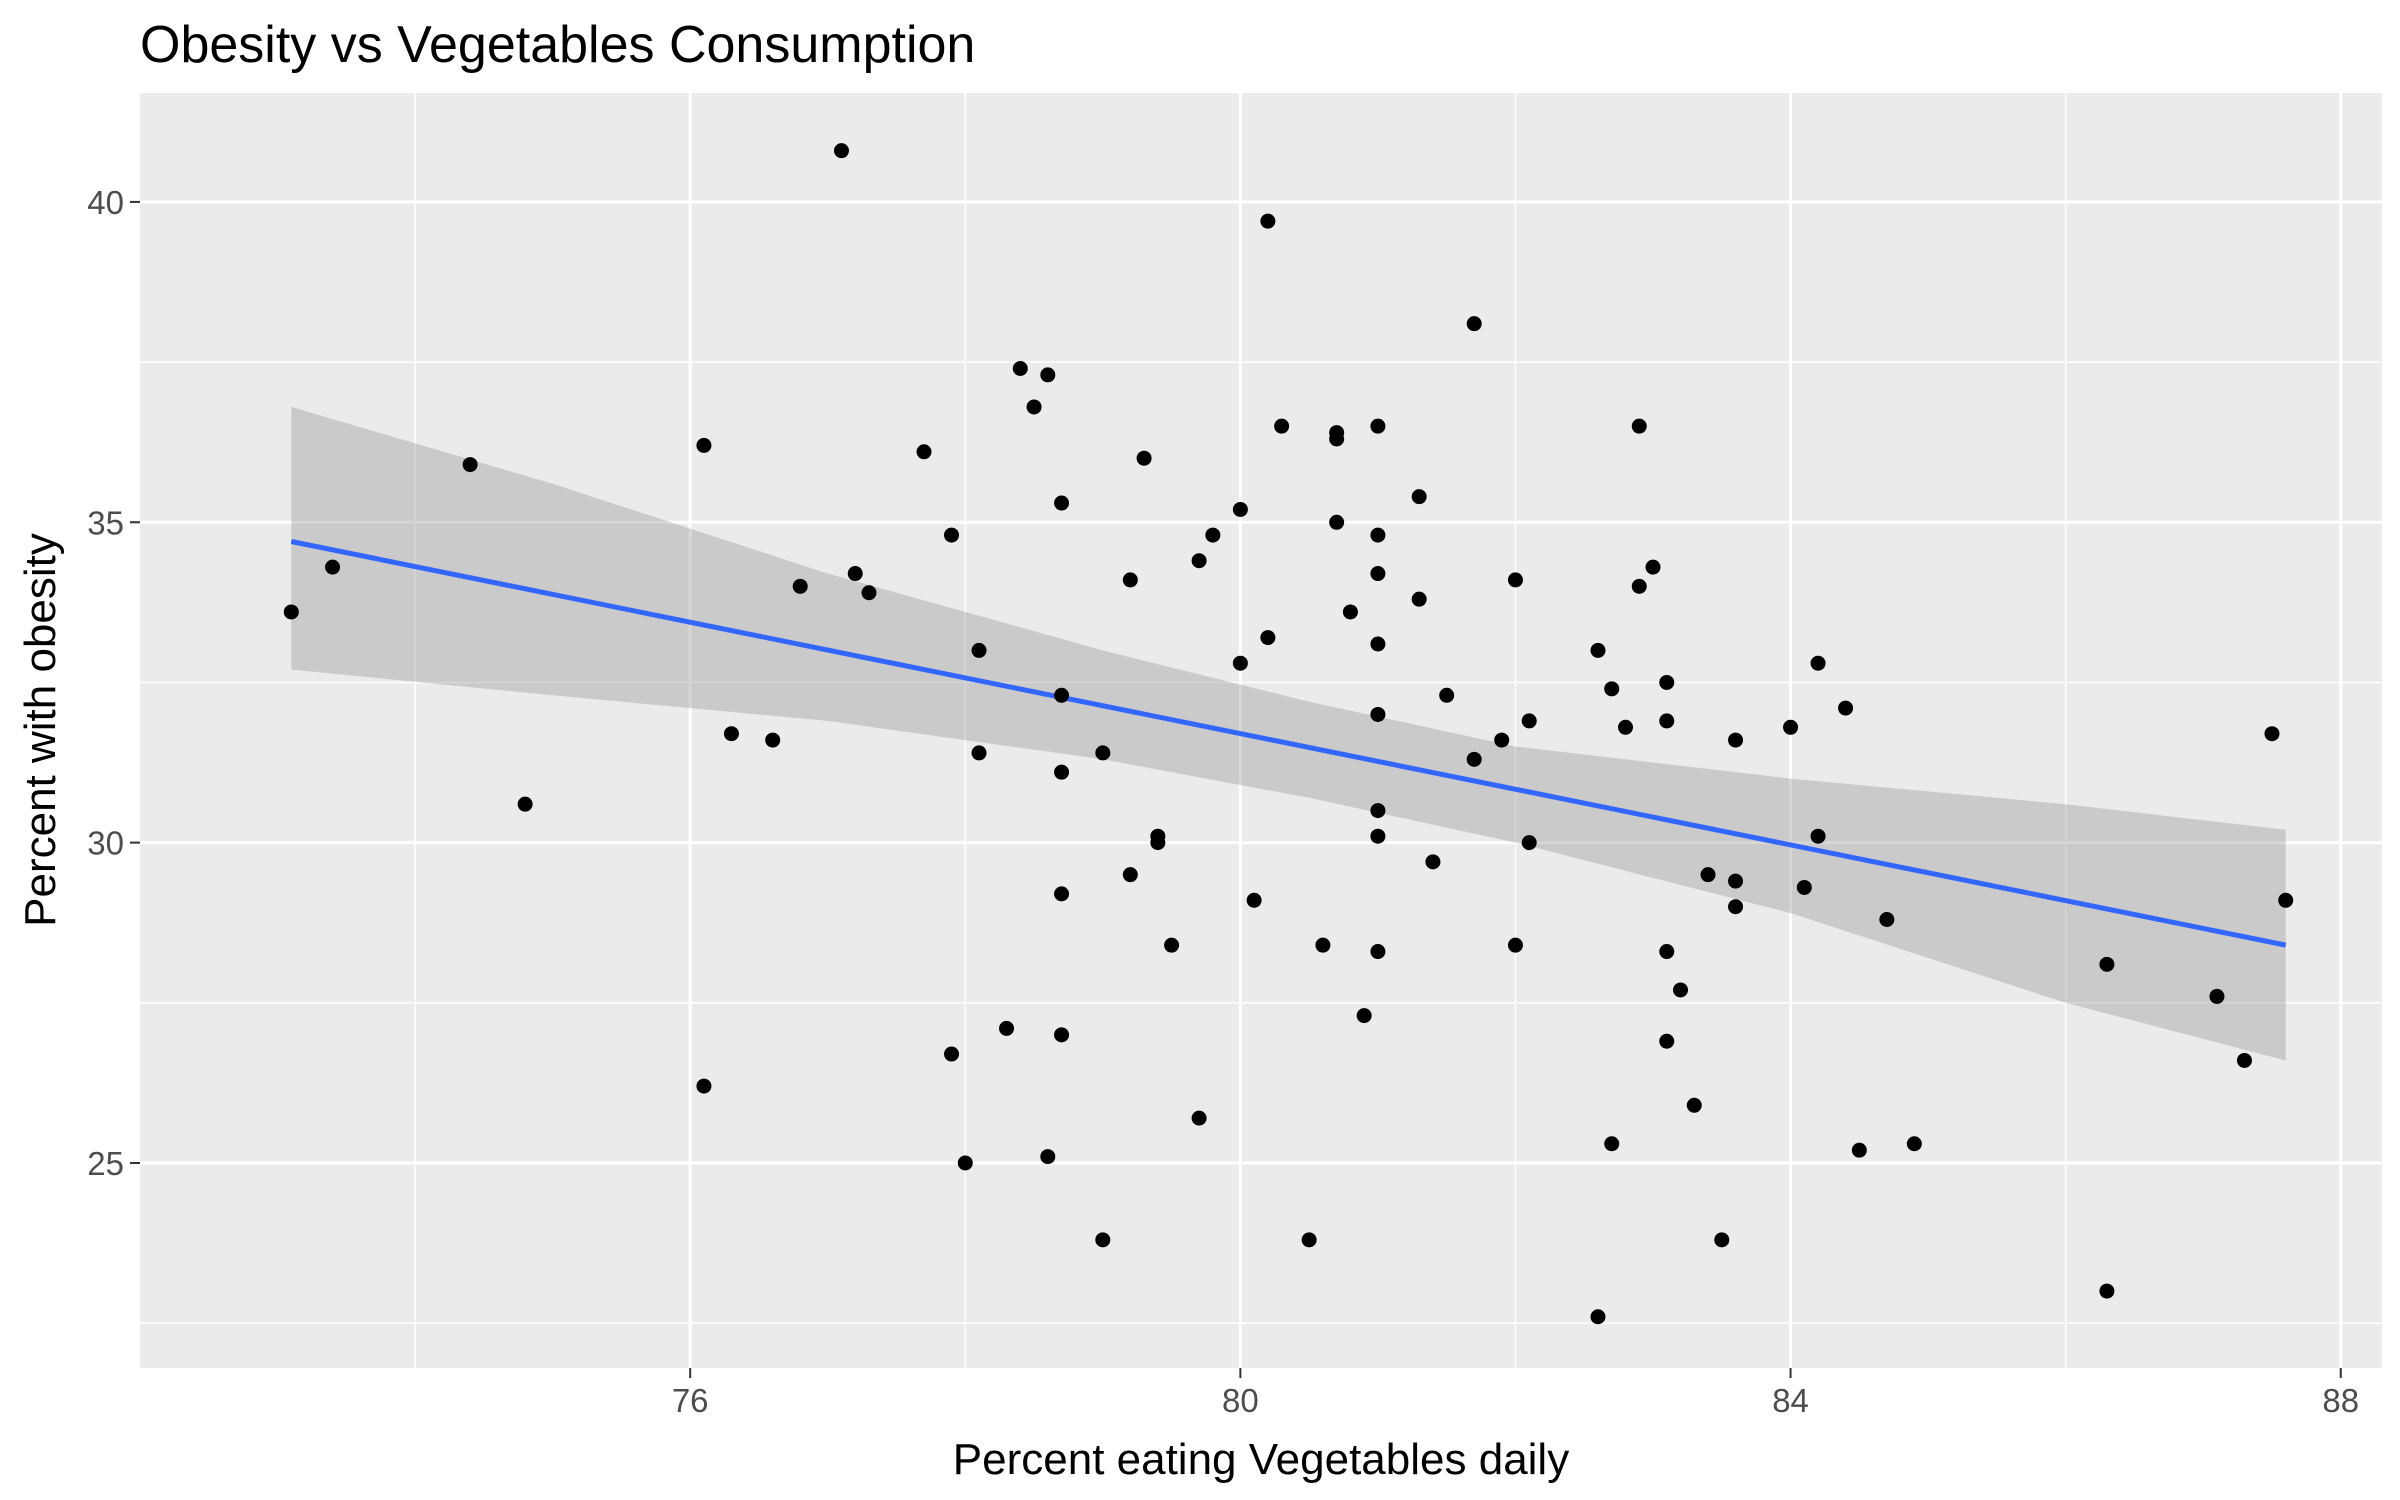 Image resolution: width=2400 pixels, height=1500 pixels. Describe the element at coordinates (1515, 1393) in the screenshot. I see `x-axis-ticks: 76 80 84 88` at that location.